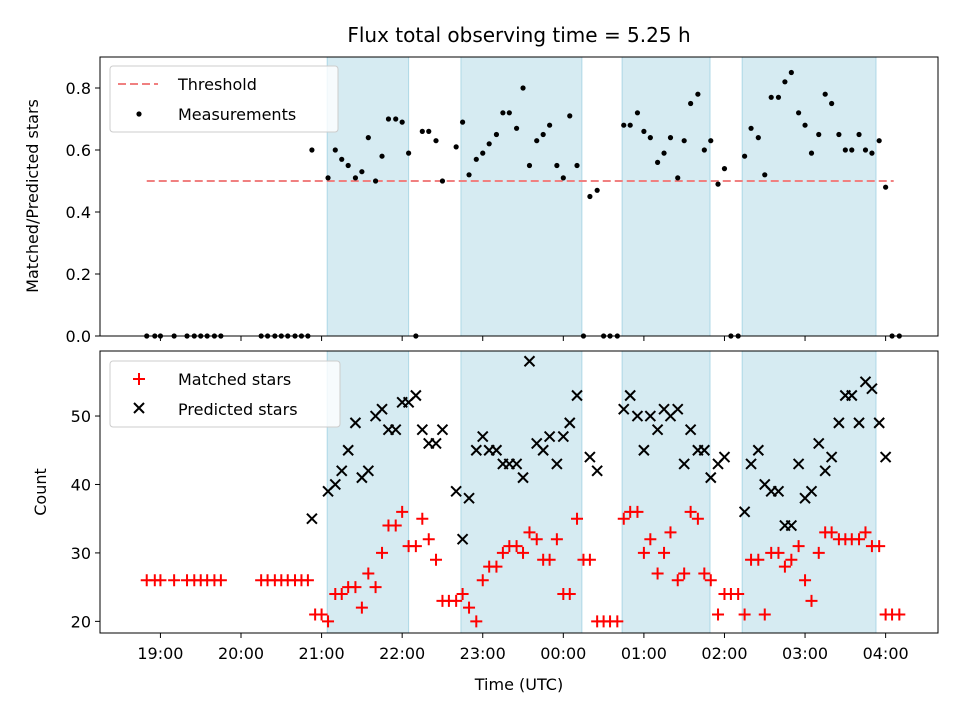 The height and width of the screenshot is (720, 960). Describe the element at coordinates (217, 84) in the screenshot. I see `legend-threshold-label: Threshold` at that location.